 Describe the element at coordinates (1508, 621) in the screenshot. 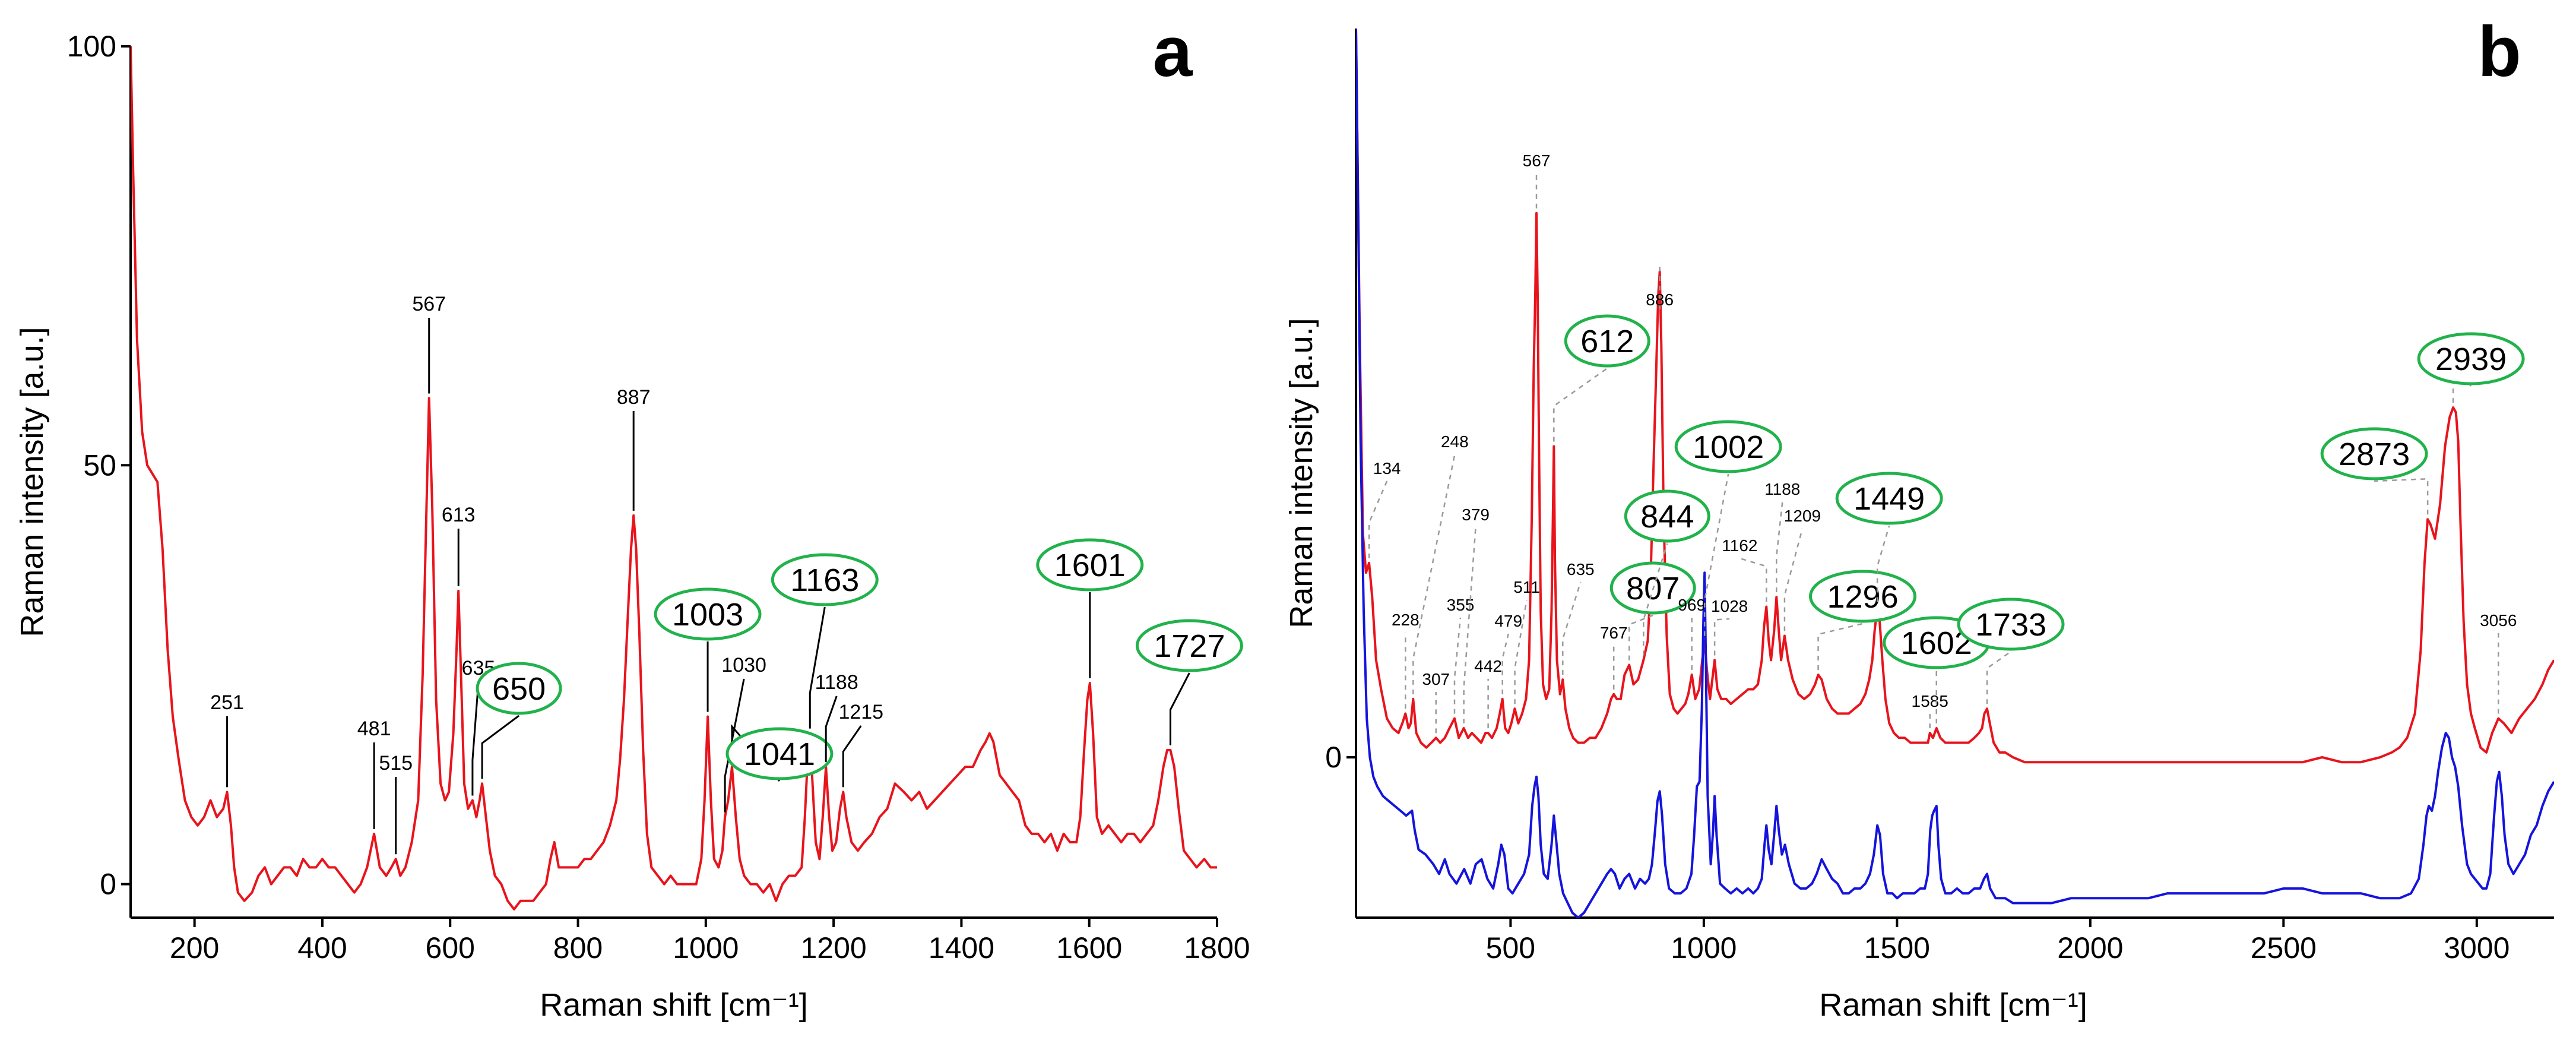

I see `peak-label: 479` at that location.